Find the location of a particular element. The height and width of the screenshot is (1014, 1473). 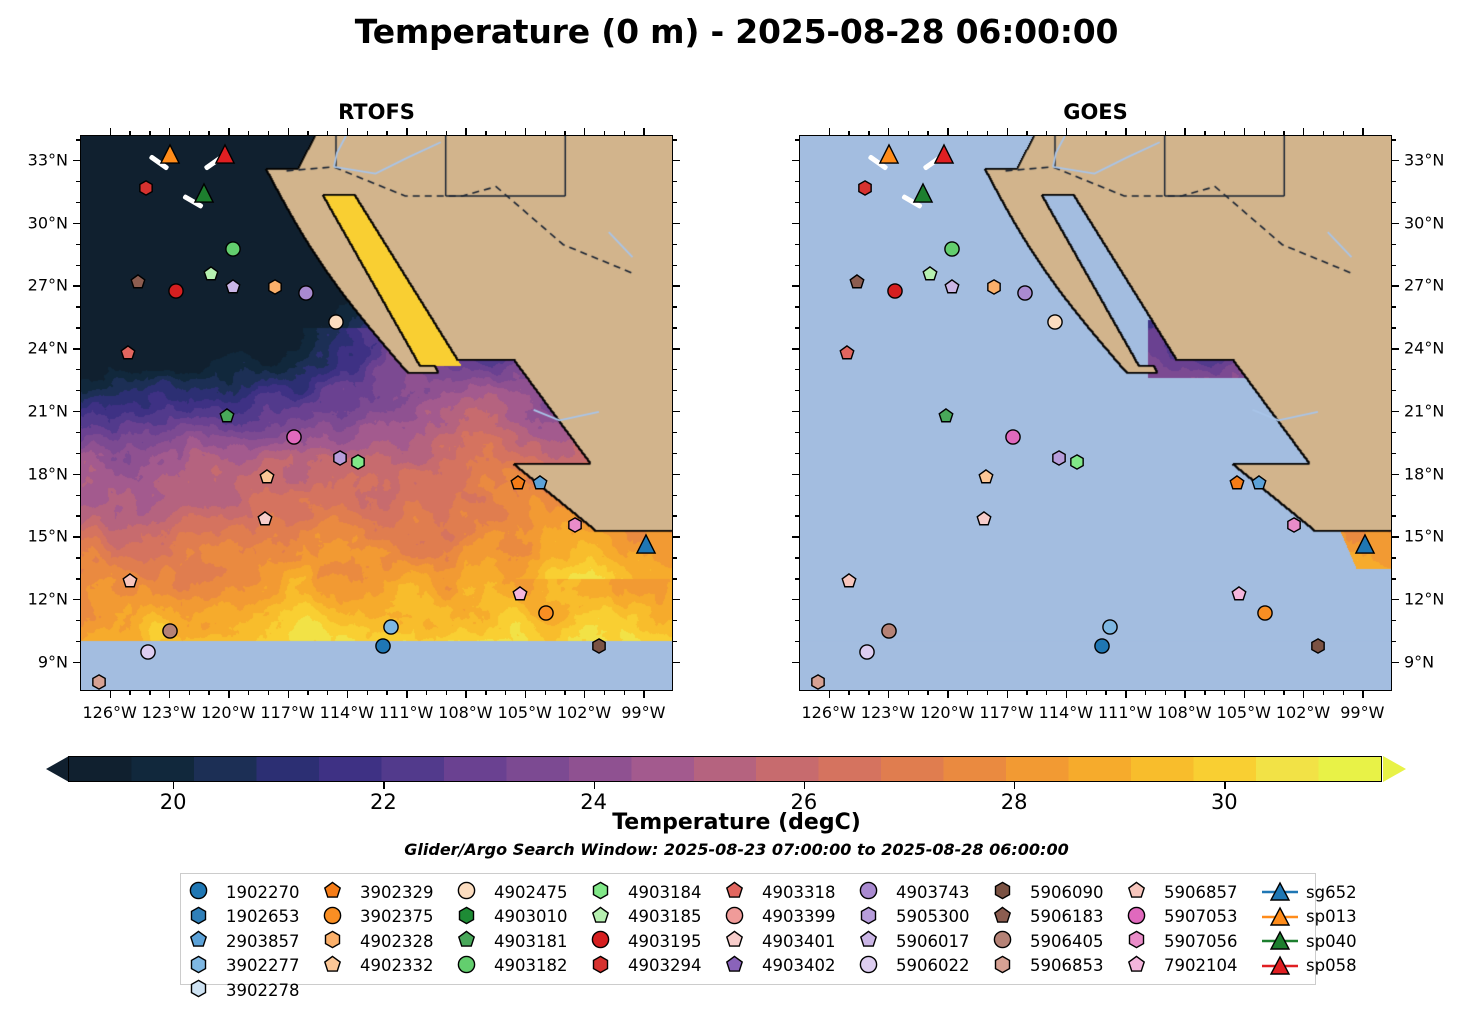

legend-item-sp013: sp013 is located at coordinates (1309, 917).